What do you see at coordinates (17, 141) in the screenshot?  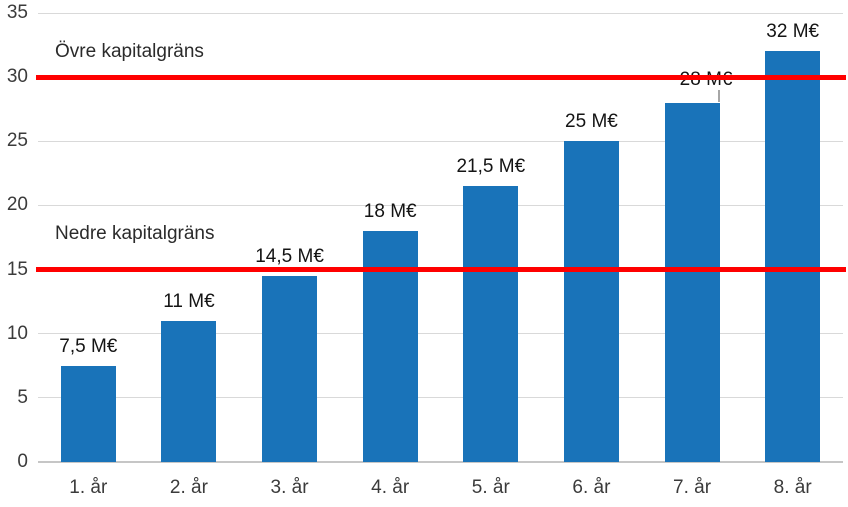 I see `y-tick-label: 25` at bounding box center [17, 141].